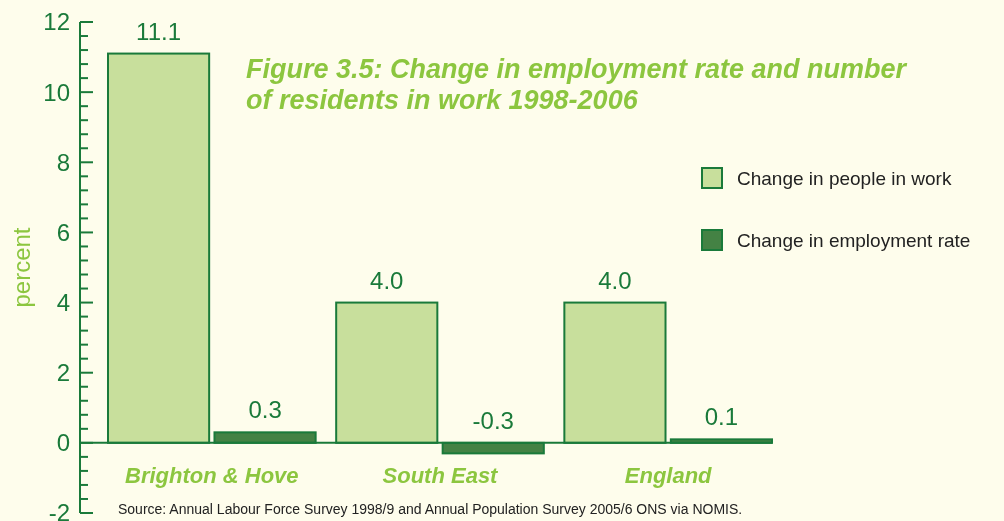 This screenshot has width=1004, height=521. I want to click on data-label: -0.3, so click(493, 420).